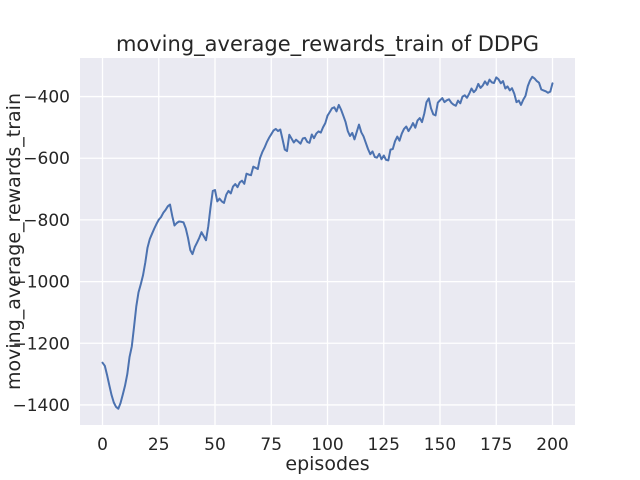 This screenshot has height=480, width=640. Describe the element at coordinates (215, 445) in the screenshot. I see `x-tick-label: 50` at that location.